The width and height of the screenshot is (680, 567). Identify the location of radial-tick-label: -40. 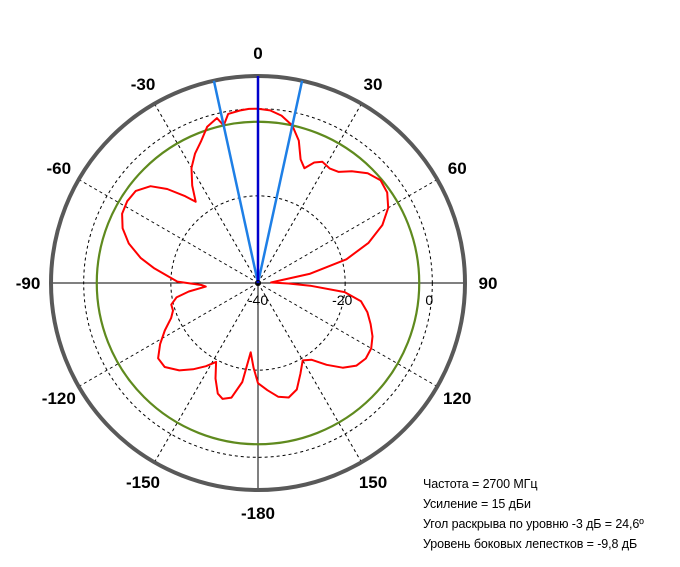
(258, 300).